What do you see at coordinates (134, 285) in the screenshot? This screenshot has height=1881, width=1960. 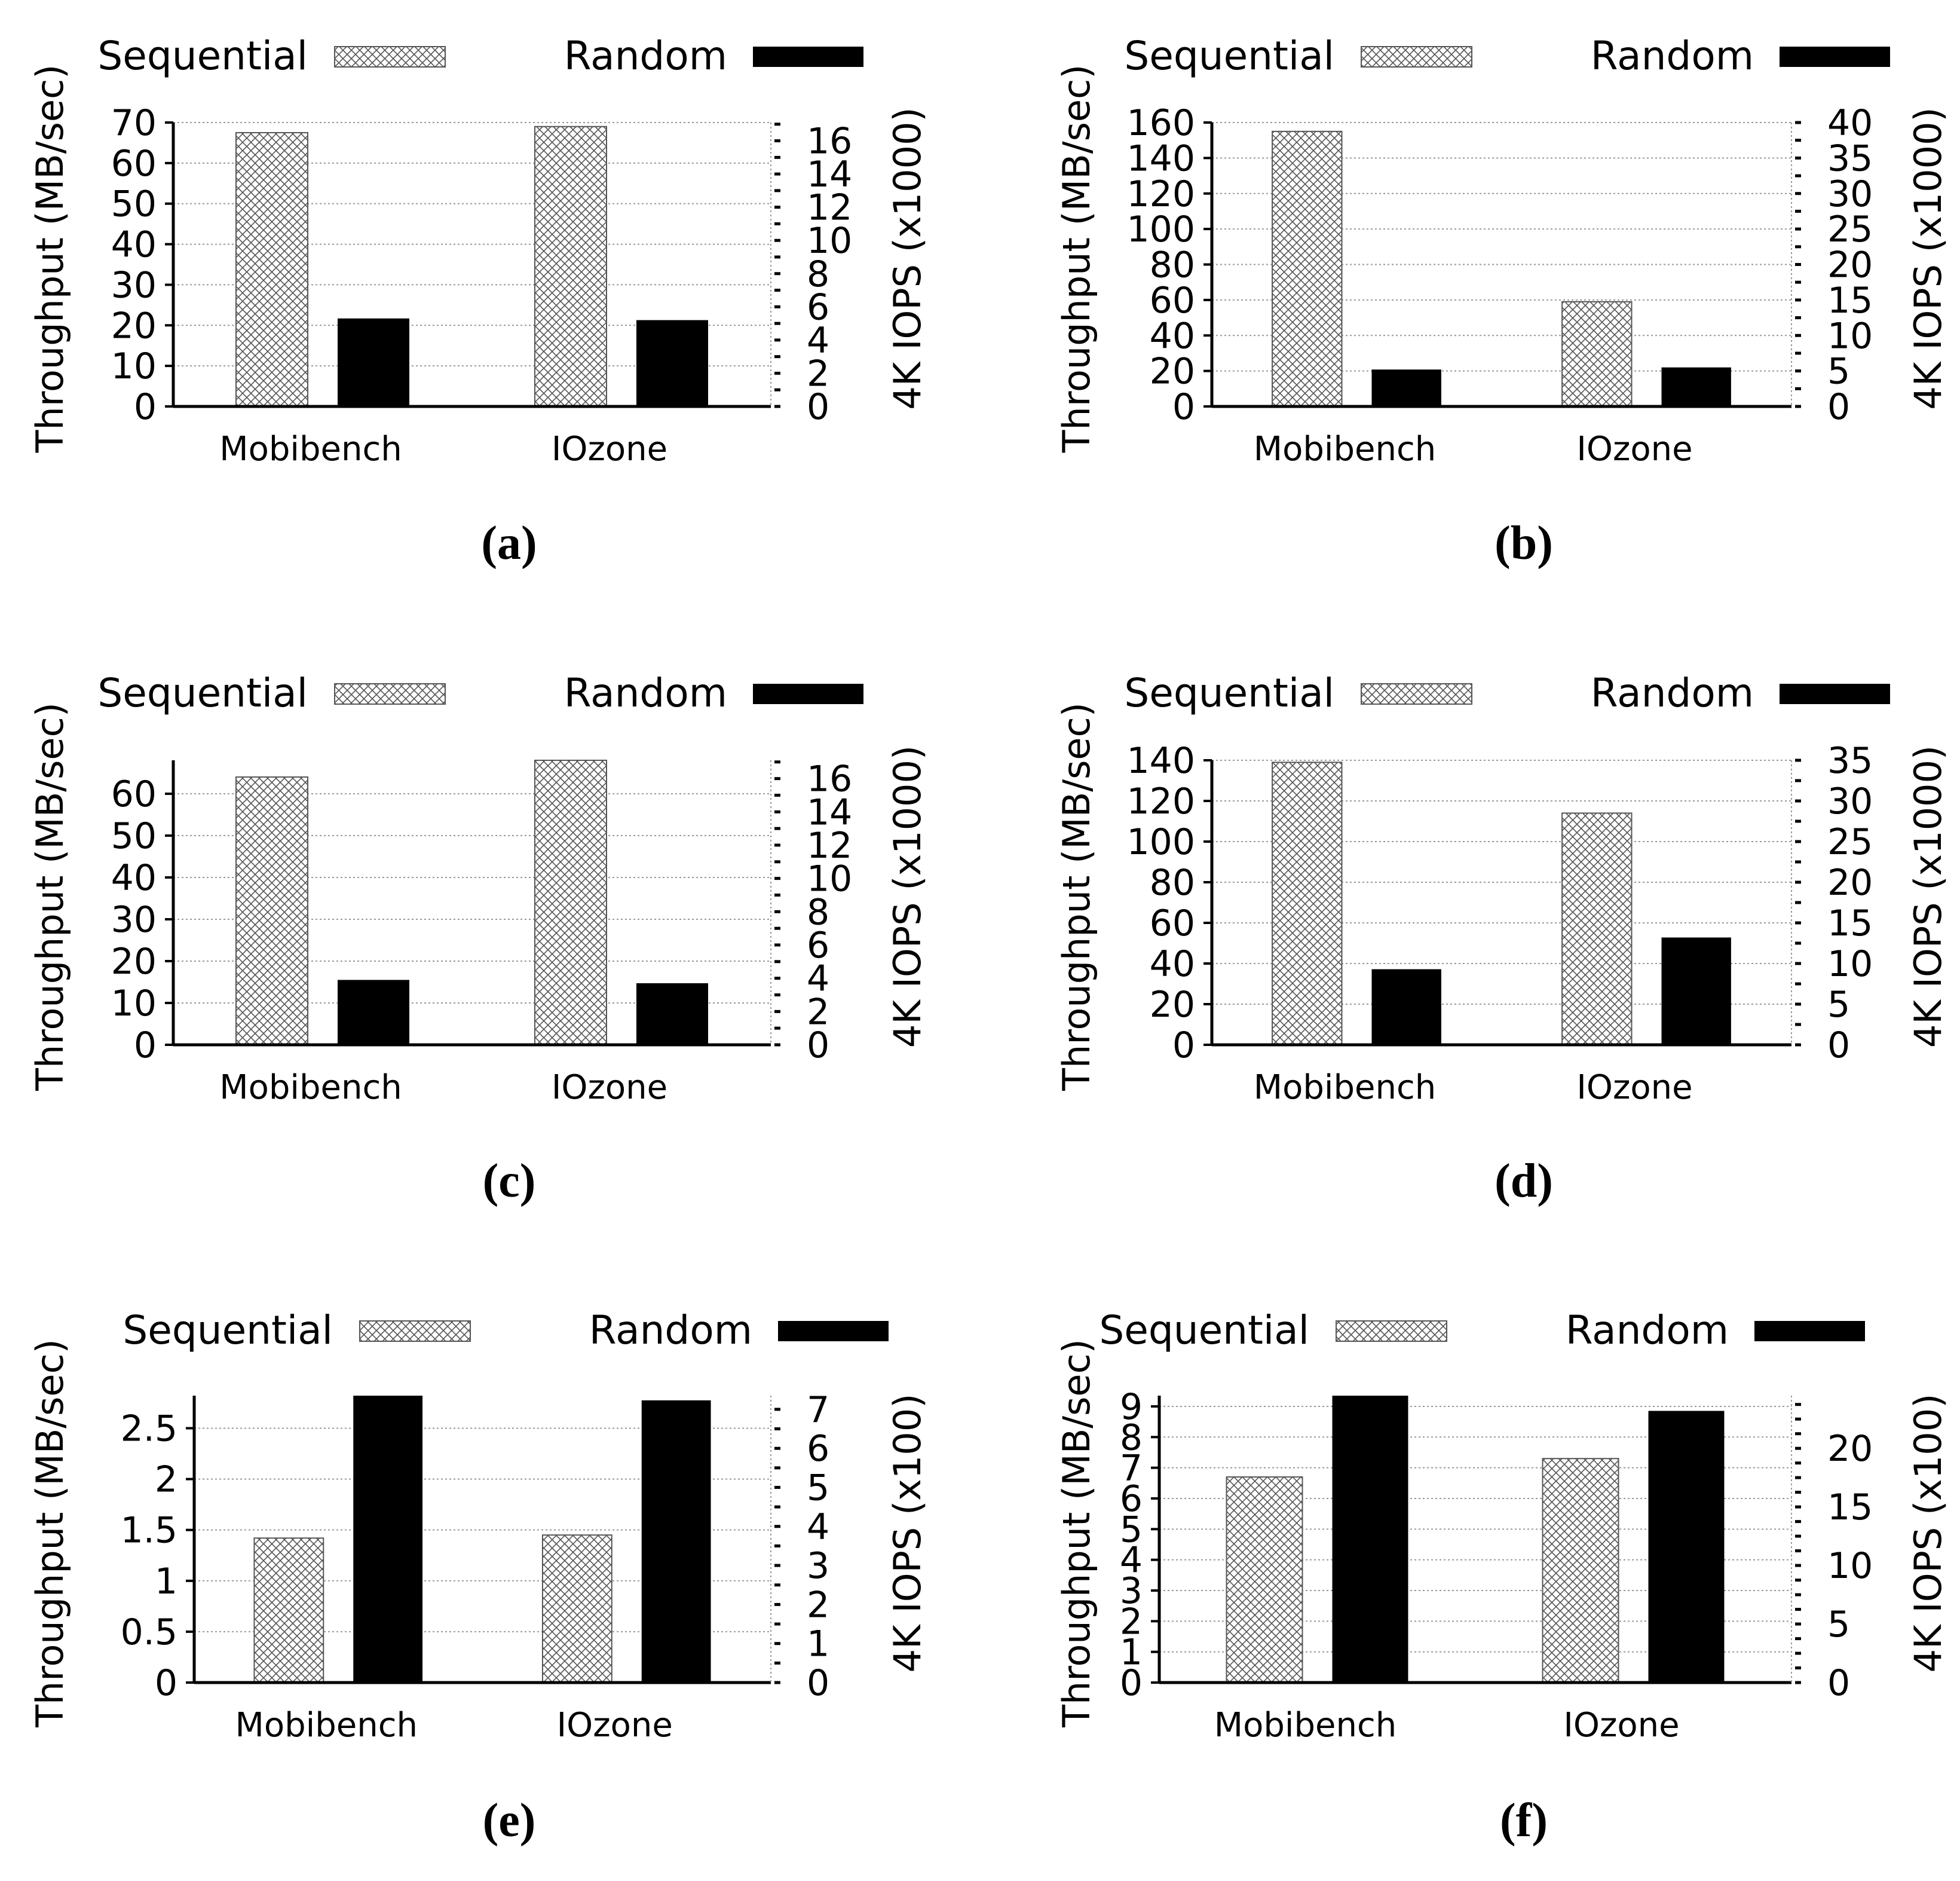 I see `y-tick-label: 30` at bounding box center [134, 285].